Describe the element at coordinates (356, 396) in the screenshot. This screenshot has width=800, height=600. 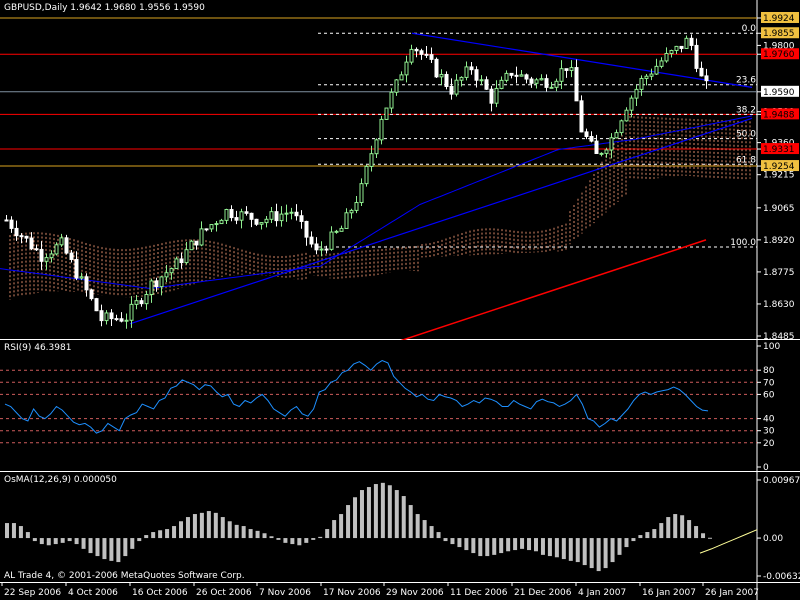
I see `rsi-line` at that location.